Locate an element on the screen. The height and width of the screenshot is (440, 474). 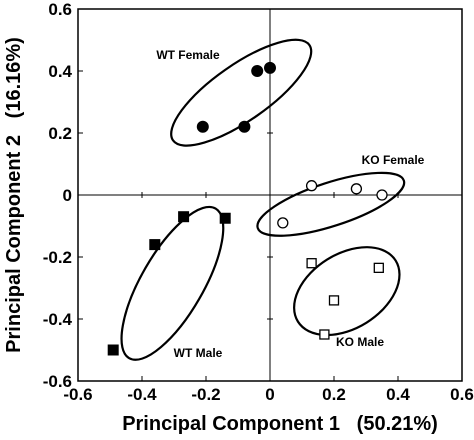
wt-male-ellipse is located at coordinates (172, 283).